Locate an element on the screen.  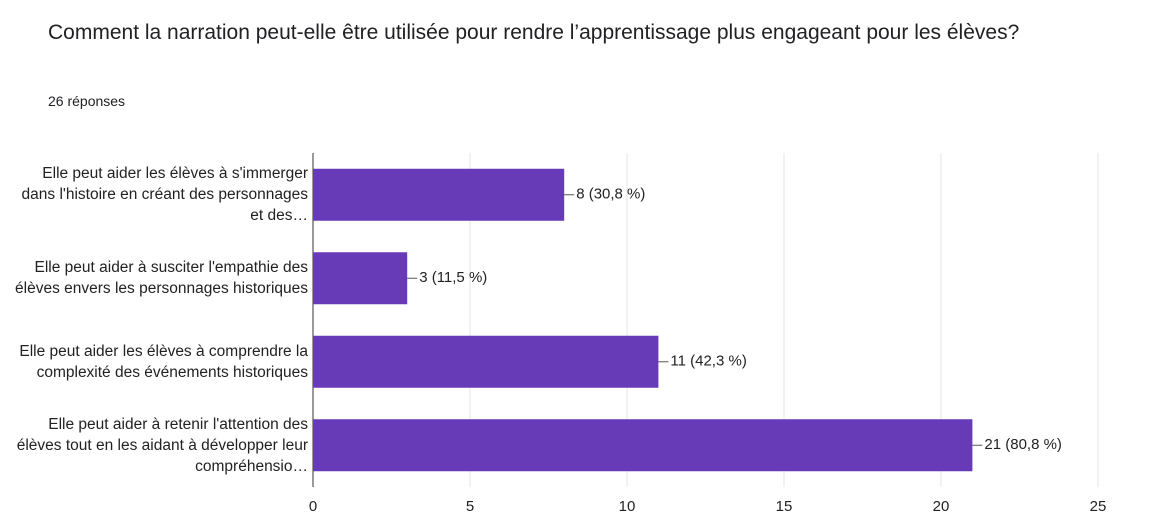
x-tick-label: 25 is located at coordinates (1098, 506).